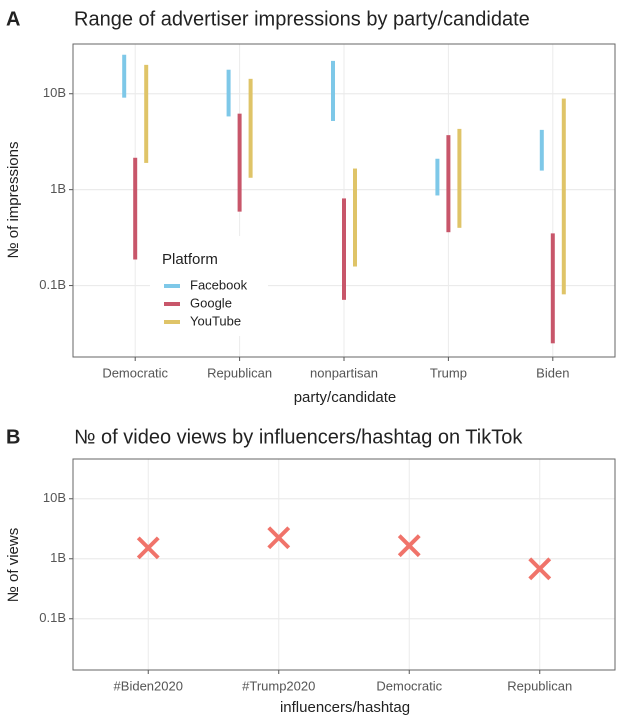 This screenshot has width=618, height=719. Describe the element at coordinates (148, 685) in the screenshot. I see `x-tick-label: #Biden2020` at that location.